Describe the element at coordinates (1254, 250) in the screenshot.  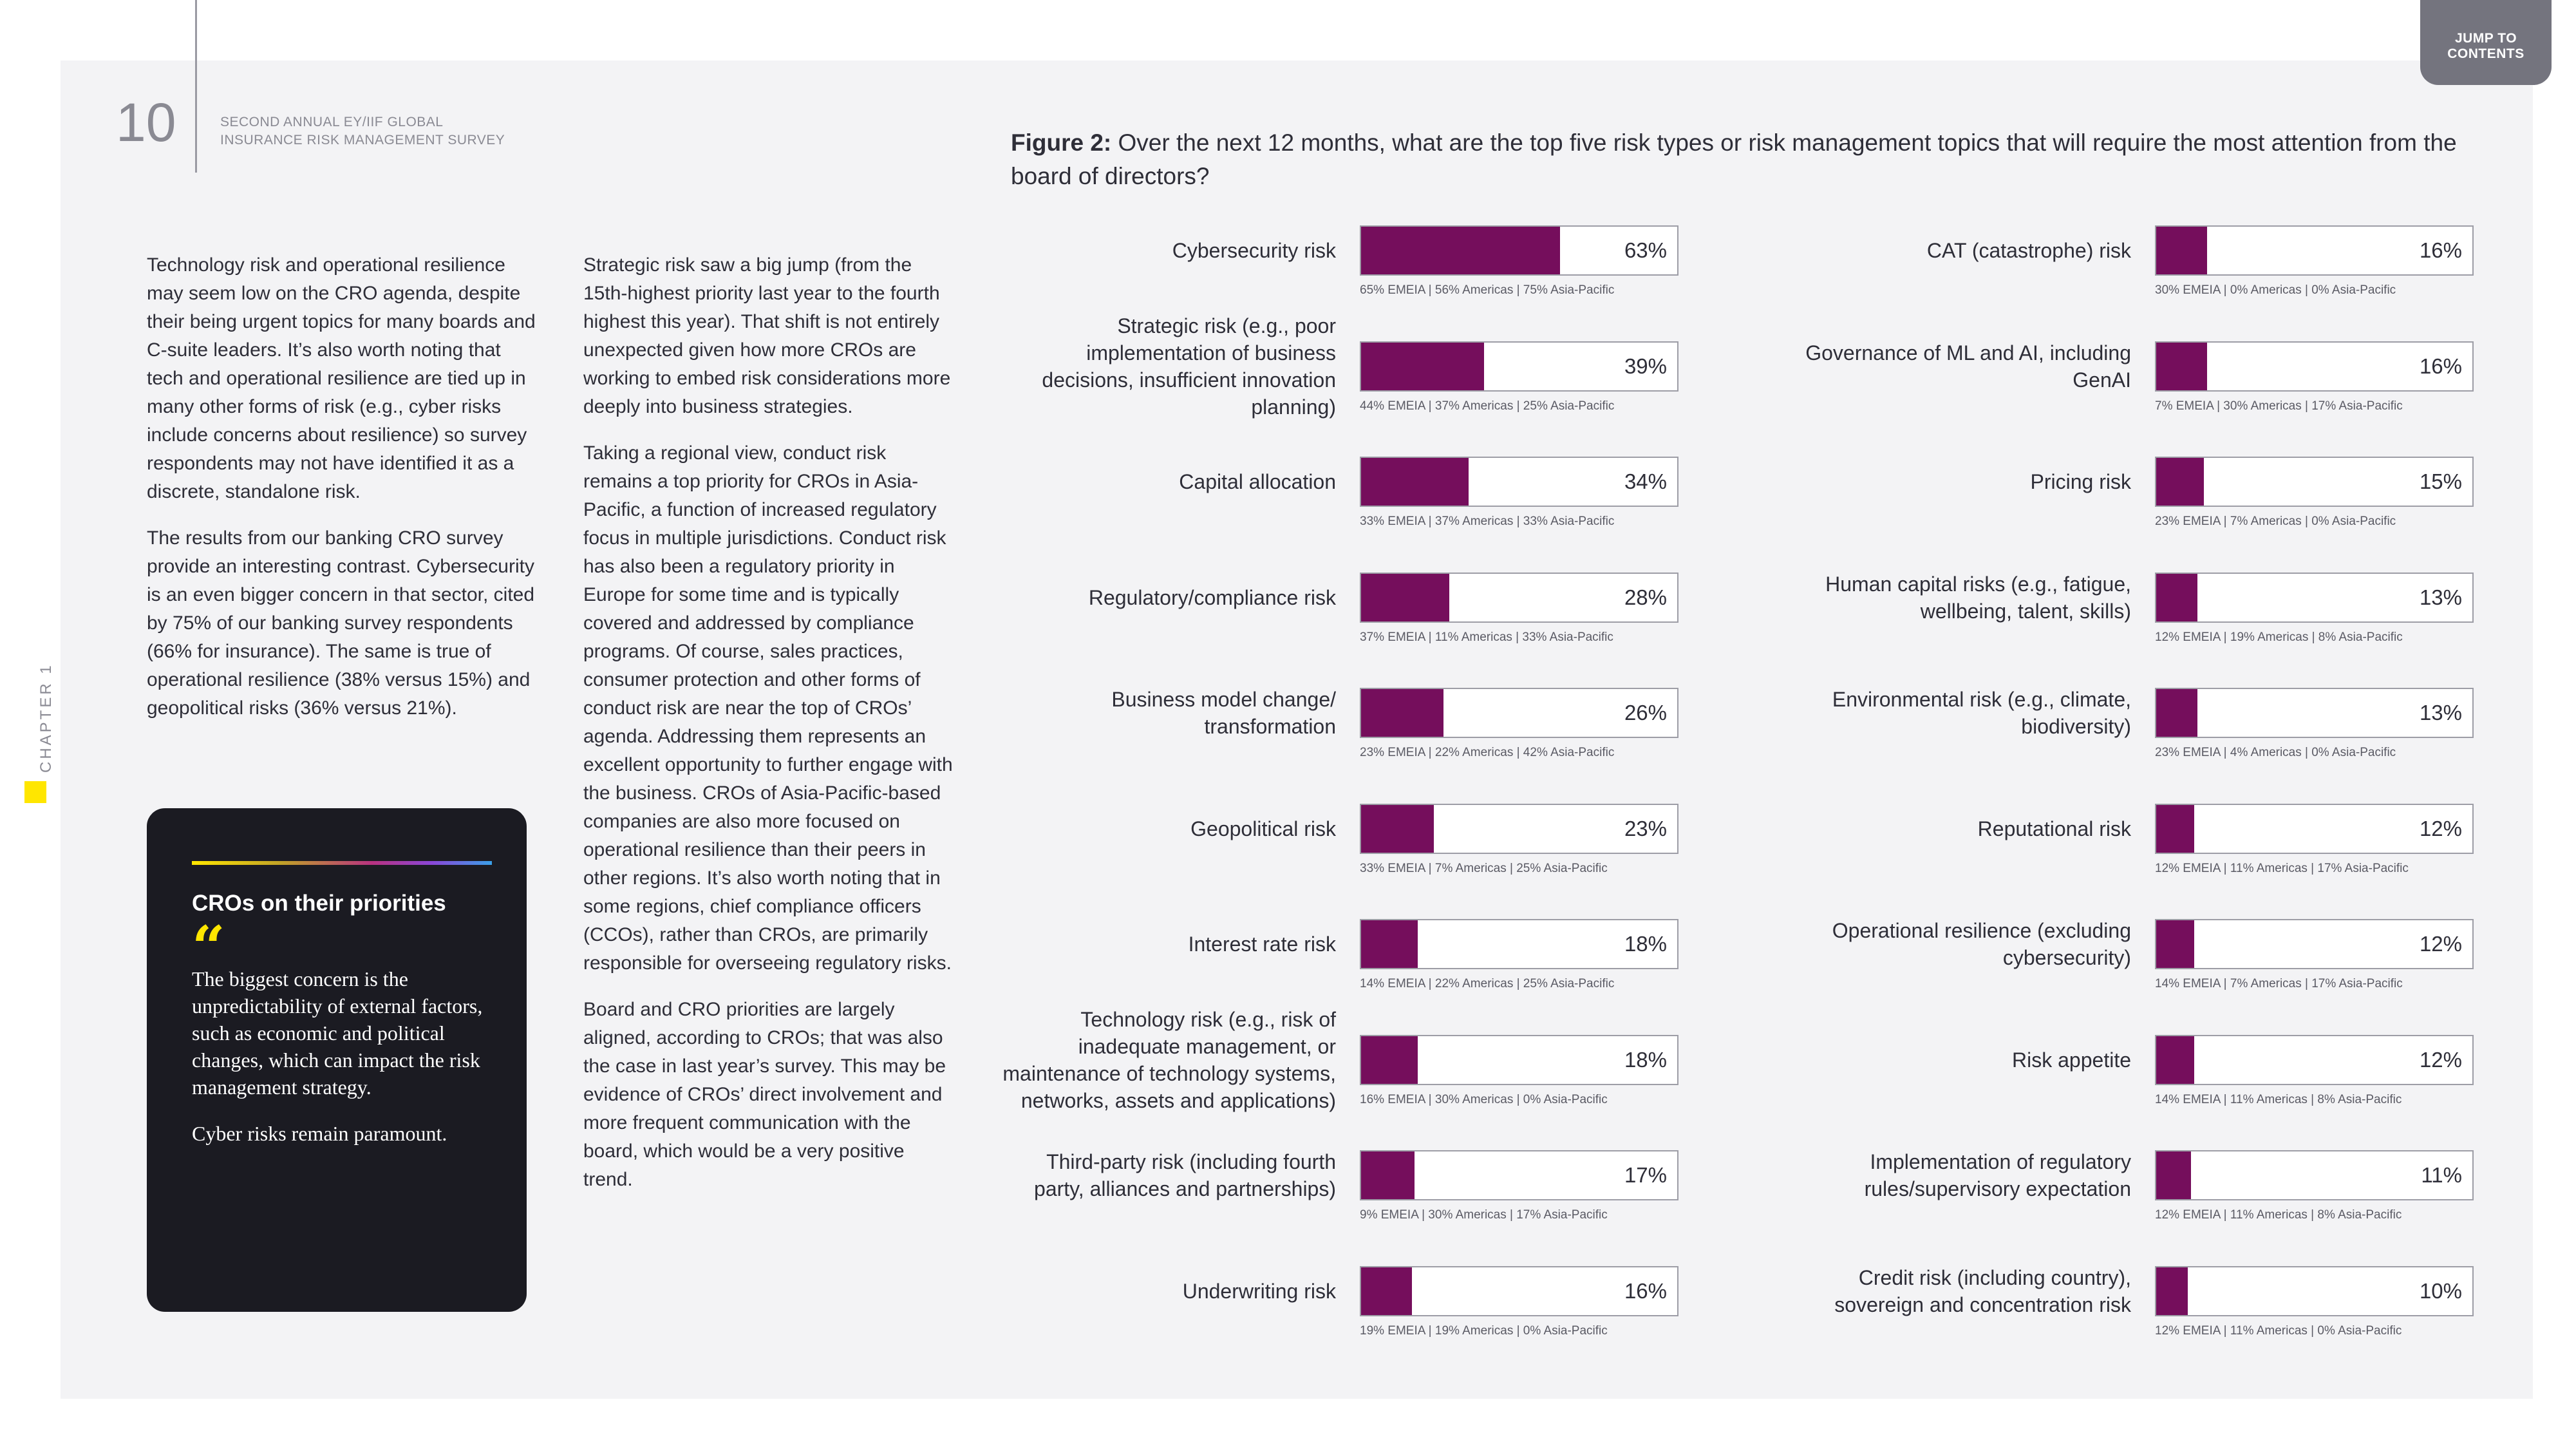
I see `bar-label: Cybersecurity risk` at that location.